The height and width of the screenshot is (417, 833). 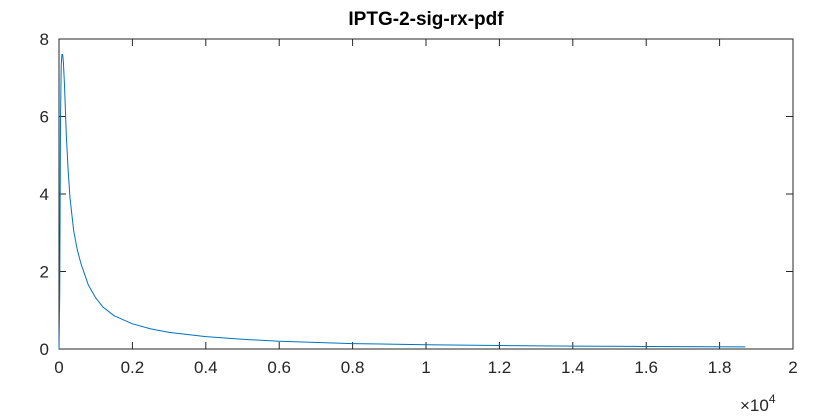 What do you see at coordinates (206, 367) in the screenshot?
I see `x-tick-label: 0.4` at bounding box center [206, 367].